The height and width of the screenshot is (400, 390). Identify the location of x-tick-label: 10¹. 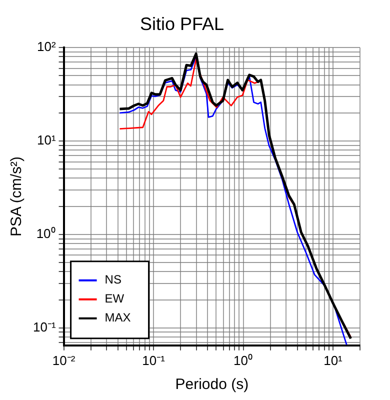
(334, 360).